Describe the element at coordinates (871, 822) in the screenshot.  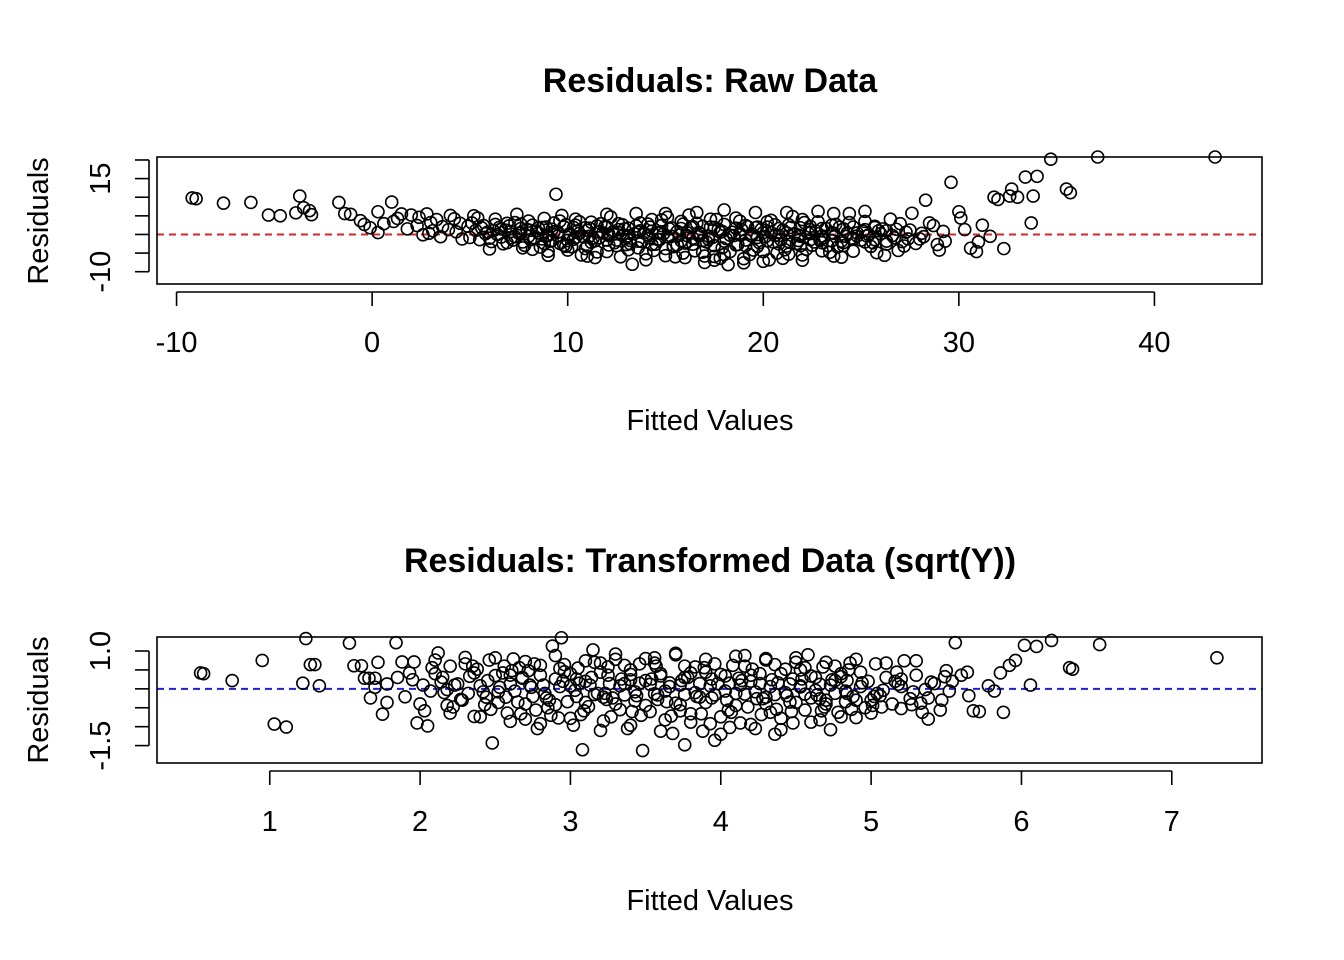
I see `x-tick-label: 5` at that location.